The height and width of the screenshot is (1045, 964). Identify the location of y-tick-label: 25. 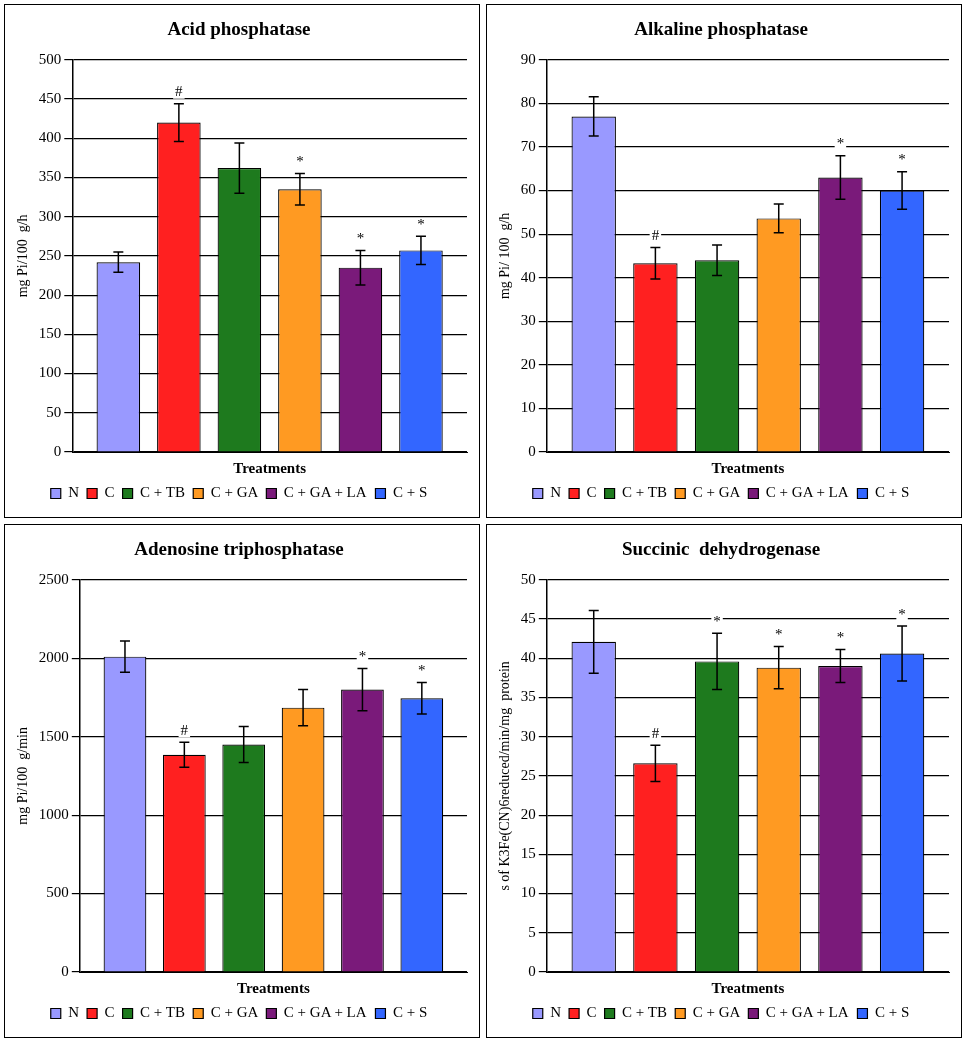
(528, 774).